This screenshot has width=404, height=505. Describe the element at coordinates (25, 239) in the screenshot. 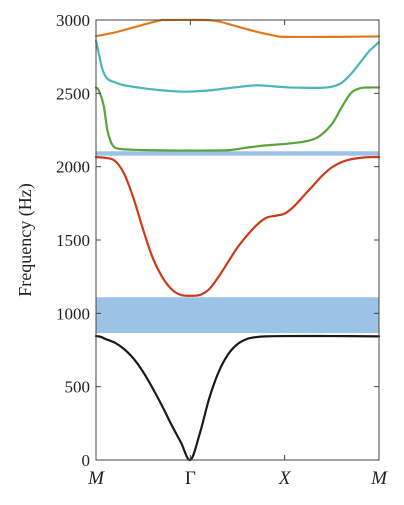

I see `y-axis-label: Frequency (Hz)` at that location.